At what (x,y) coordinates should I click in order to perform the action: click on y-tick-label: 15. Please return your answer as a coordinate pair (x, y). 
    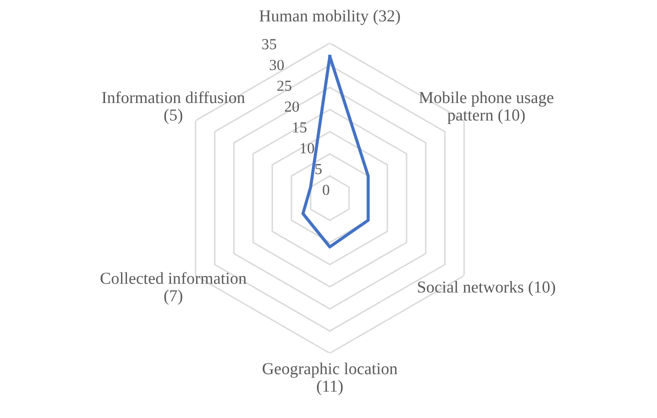
    Looking at the image, I should click on (299, 127).